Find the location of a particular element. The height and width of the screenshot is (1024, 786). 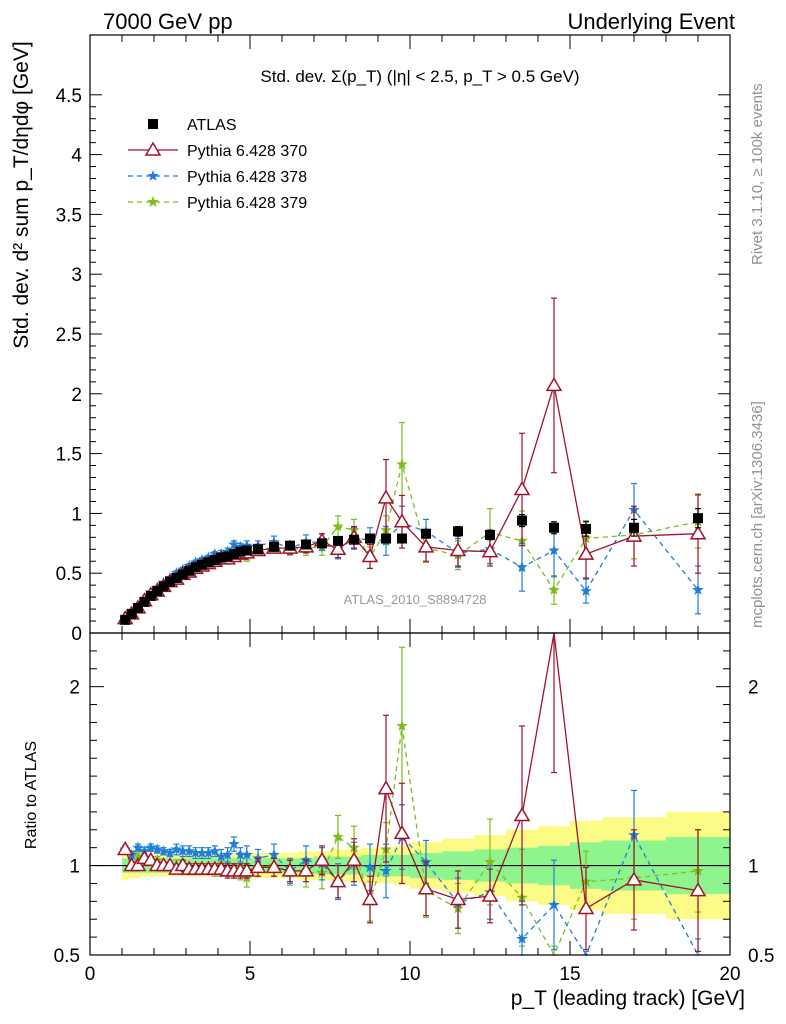

y-tick-label-main: 3.5 is located at coordinates (69, 215).